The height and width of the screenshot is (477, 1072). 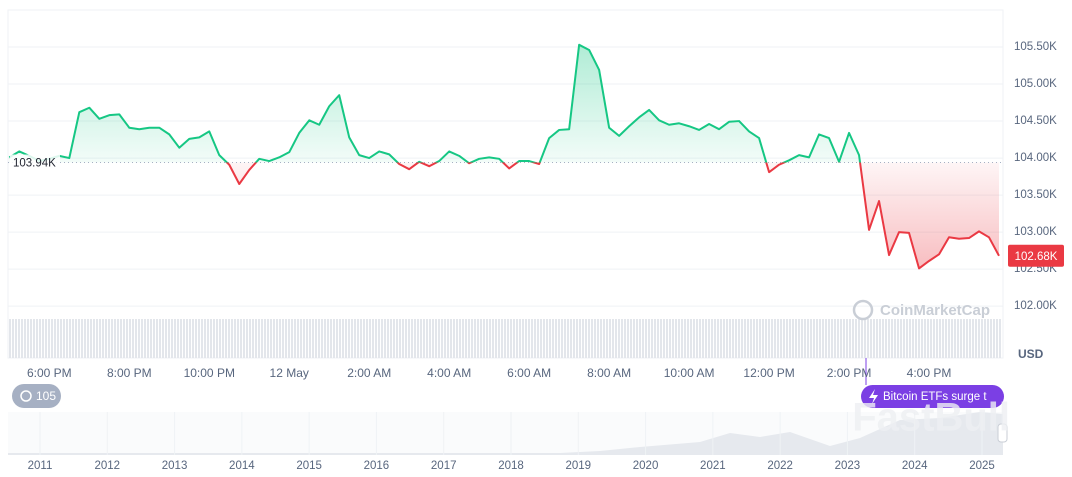 What do you see at coordinates (713, 466) in the screenshot?
I see `navigator-label: 2021` at bounding box center [713, 466].